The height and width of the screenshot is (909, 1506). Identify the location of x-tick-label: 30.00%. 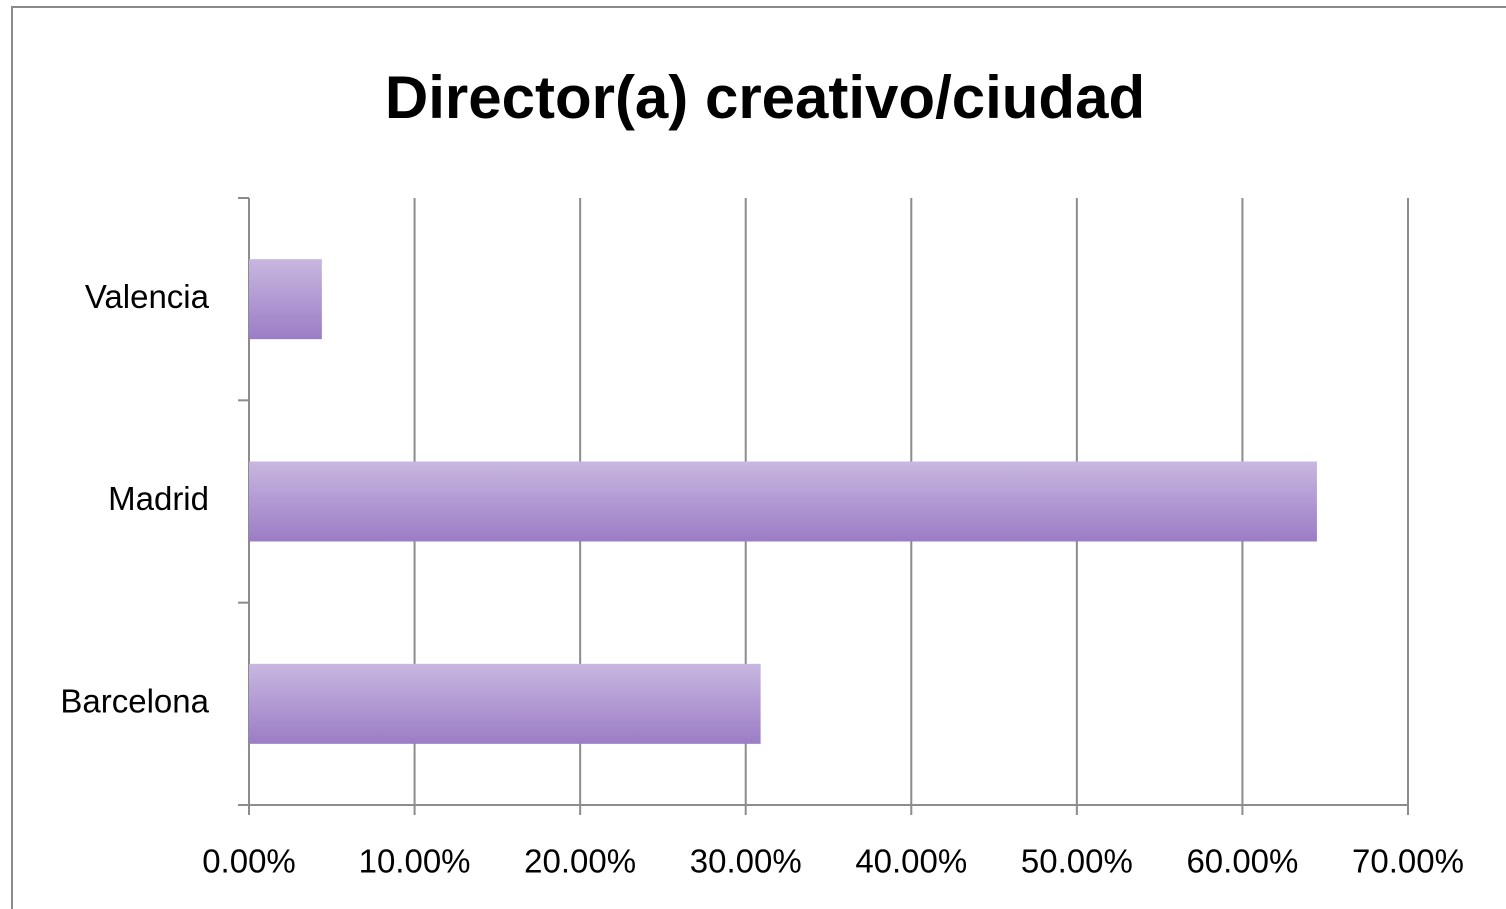
(746, 861).